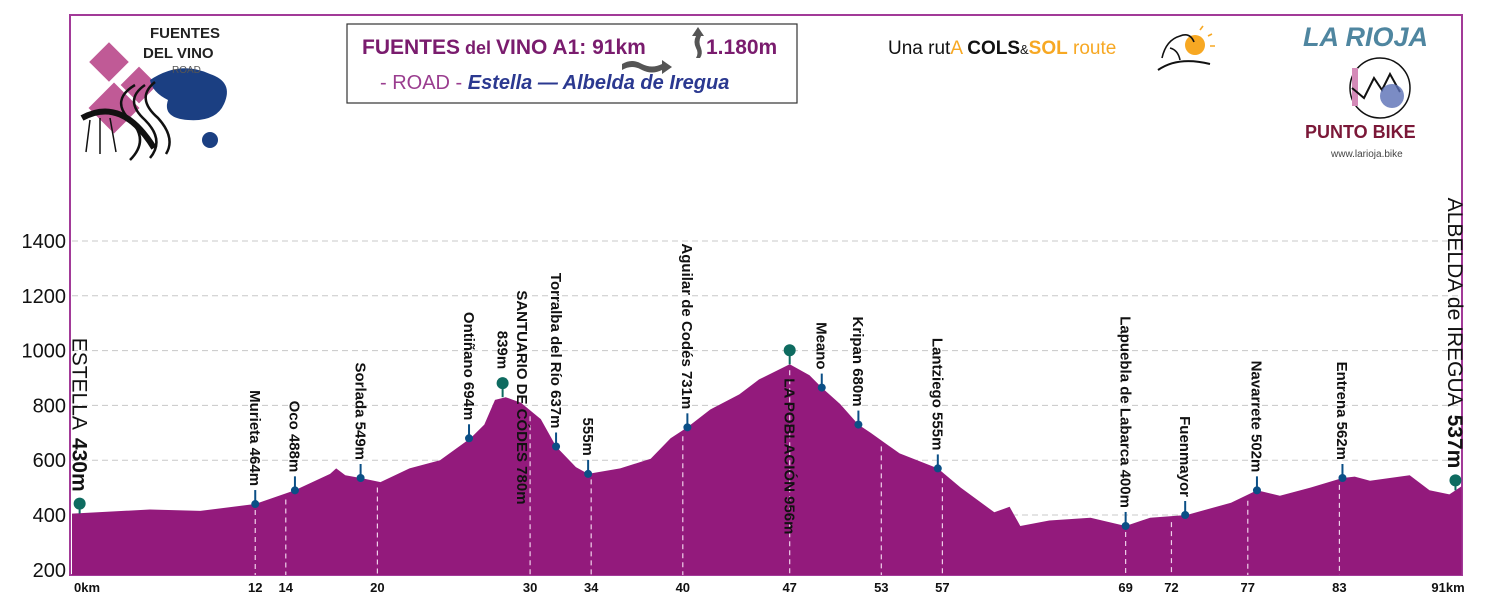  What do you see at coordinates (1365, 37) in the screenshot?
I see `svg-text: LA RIOJA` at bounding box center [1365, 37].